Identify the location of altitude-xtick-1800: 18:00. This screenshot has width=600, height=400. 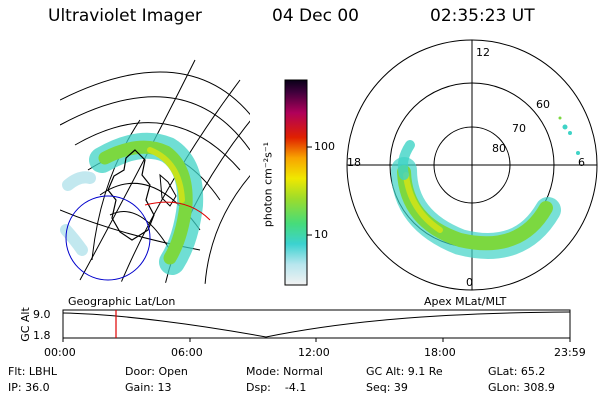
(440, 352).